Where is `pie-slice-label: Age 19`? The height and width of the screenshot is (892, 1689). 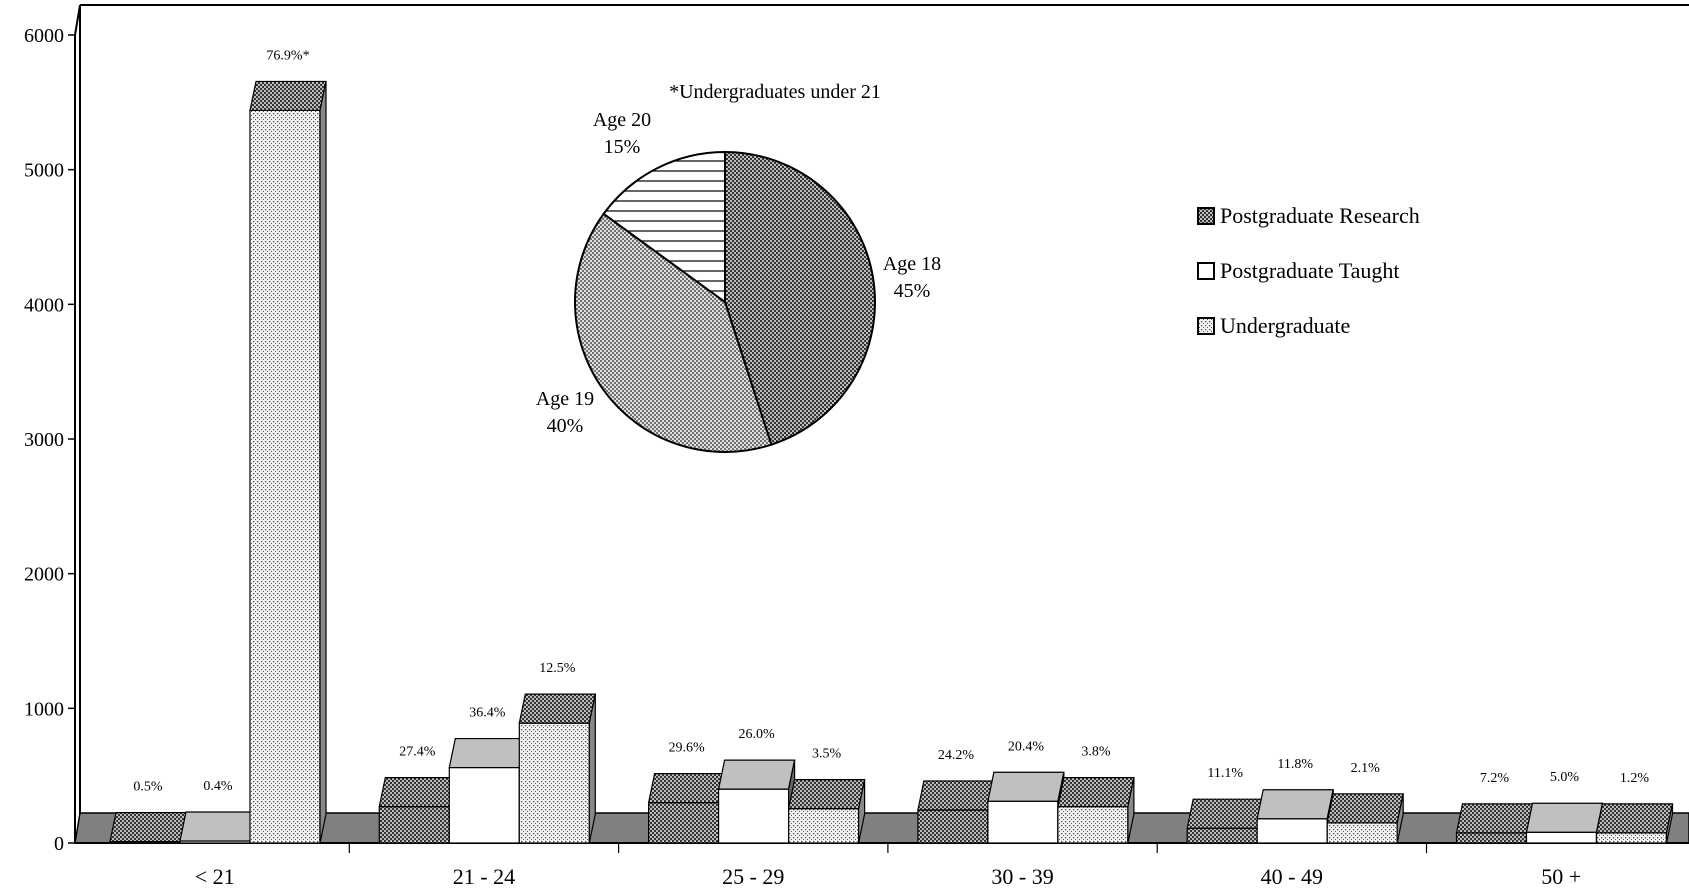 pie-slice-label: Age 19 is located at coordinates (565, 399).